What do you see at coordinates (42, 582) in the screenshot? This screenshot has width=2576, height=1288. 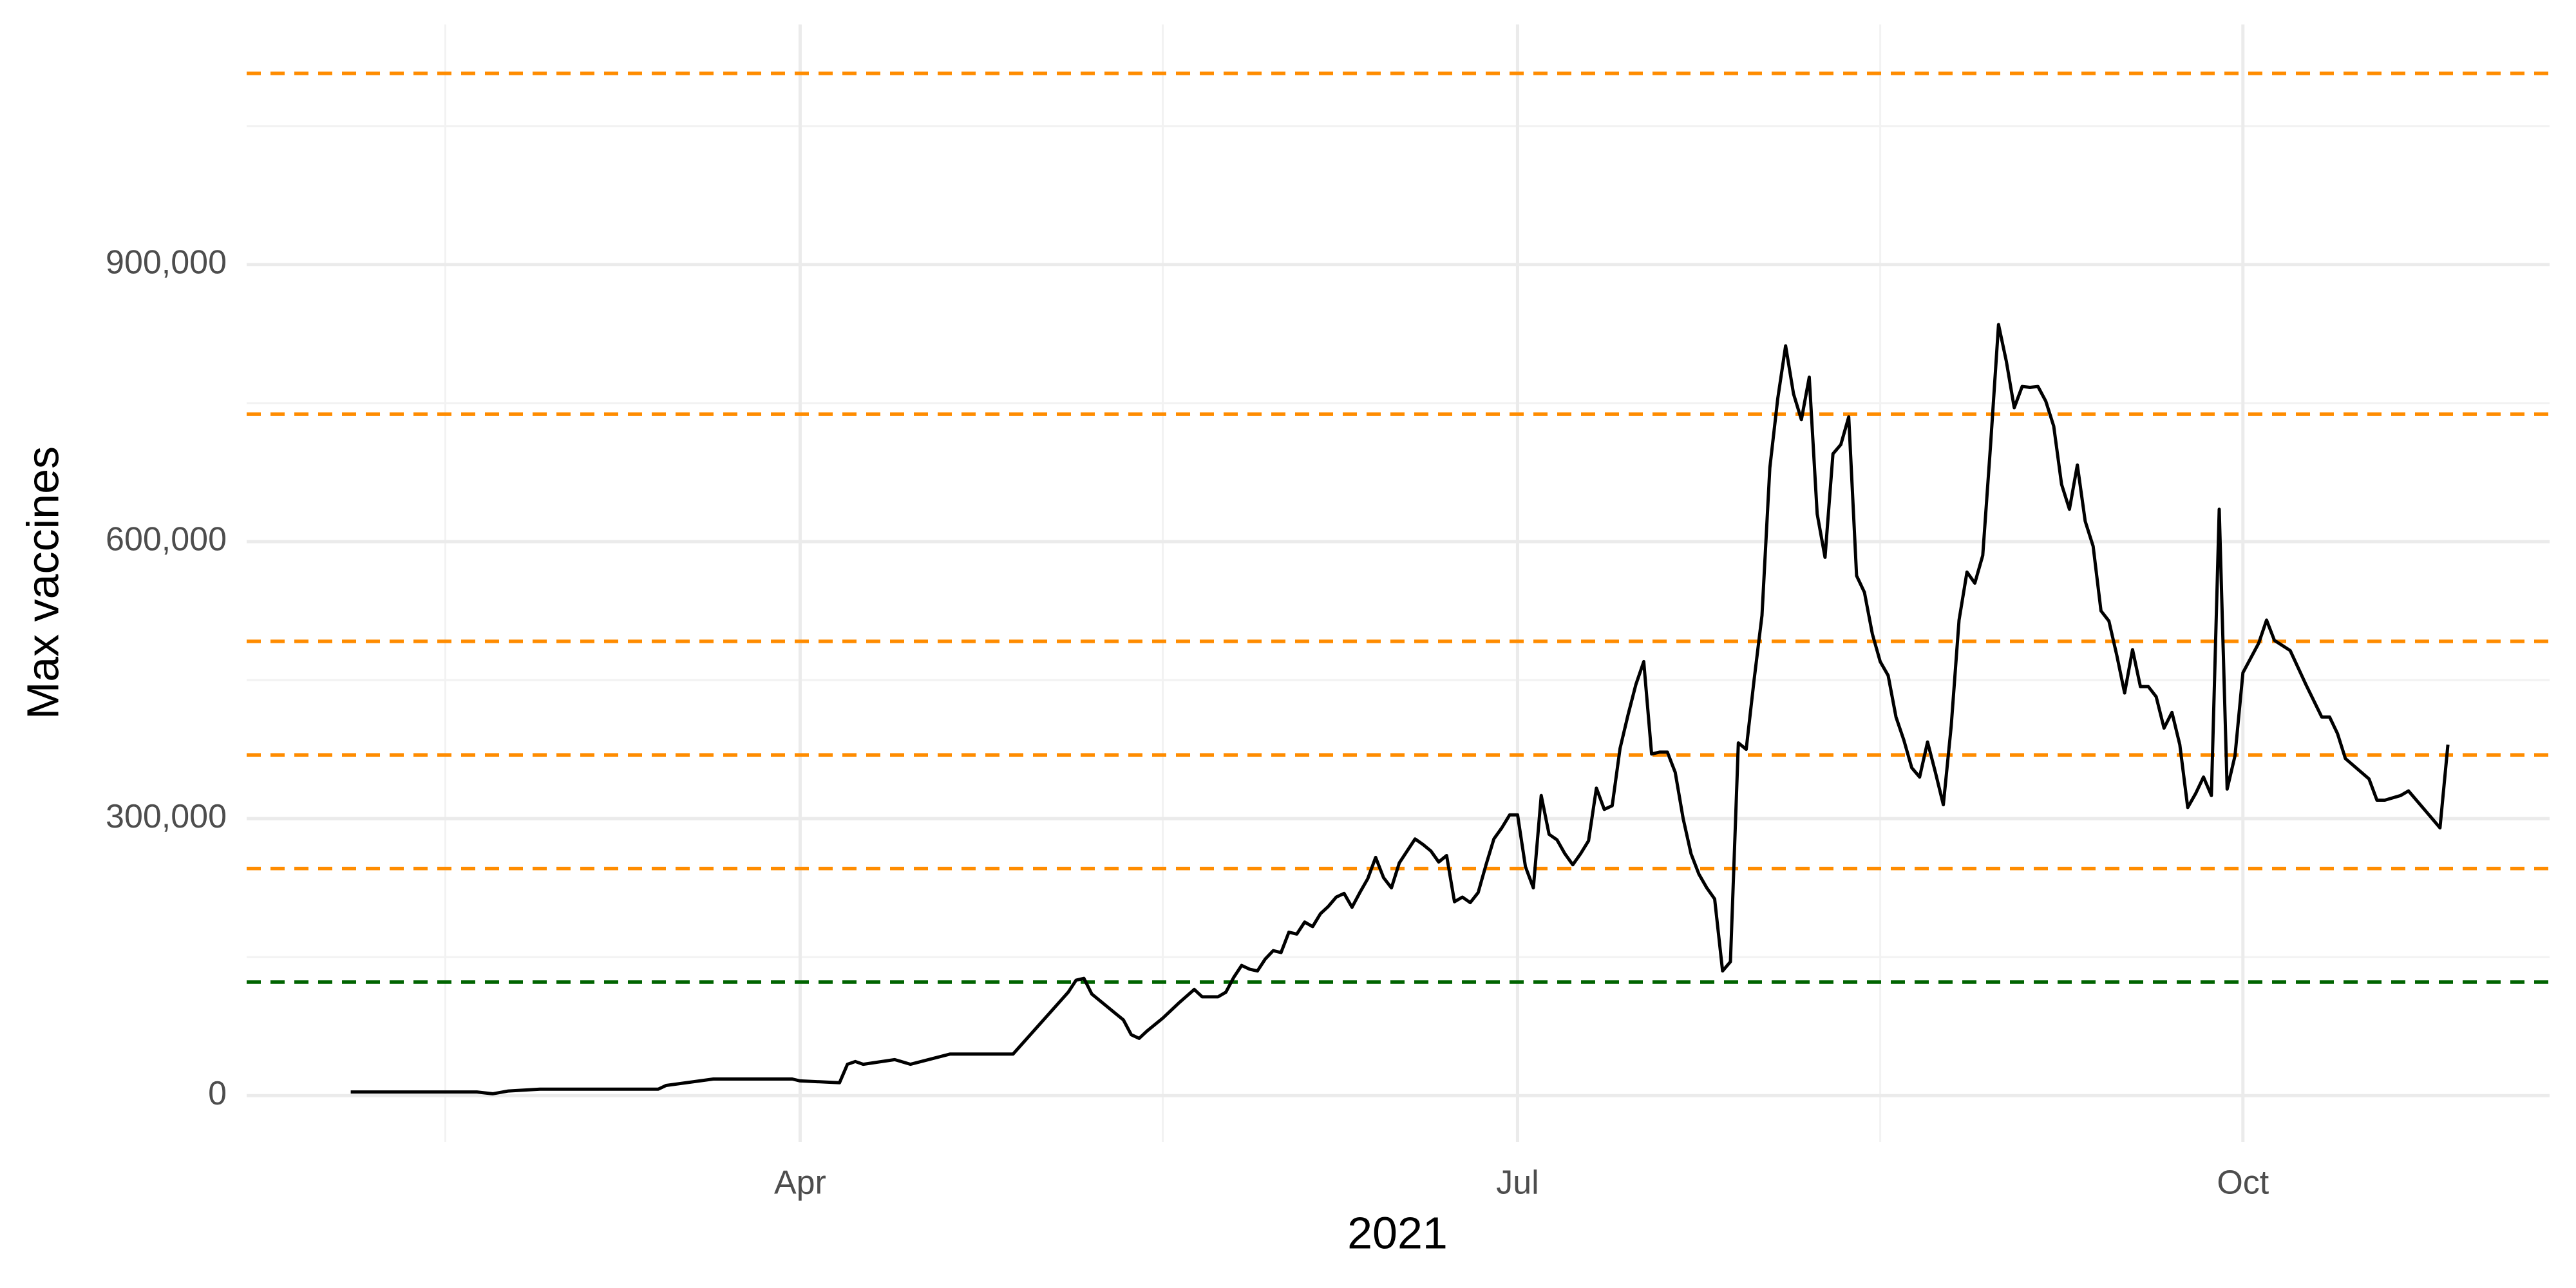 I see `y-axis-title: Max vaccines` at bounding box center [42, 582].